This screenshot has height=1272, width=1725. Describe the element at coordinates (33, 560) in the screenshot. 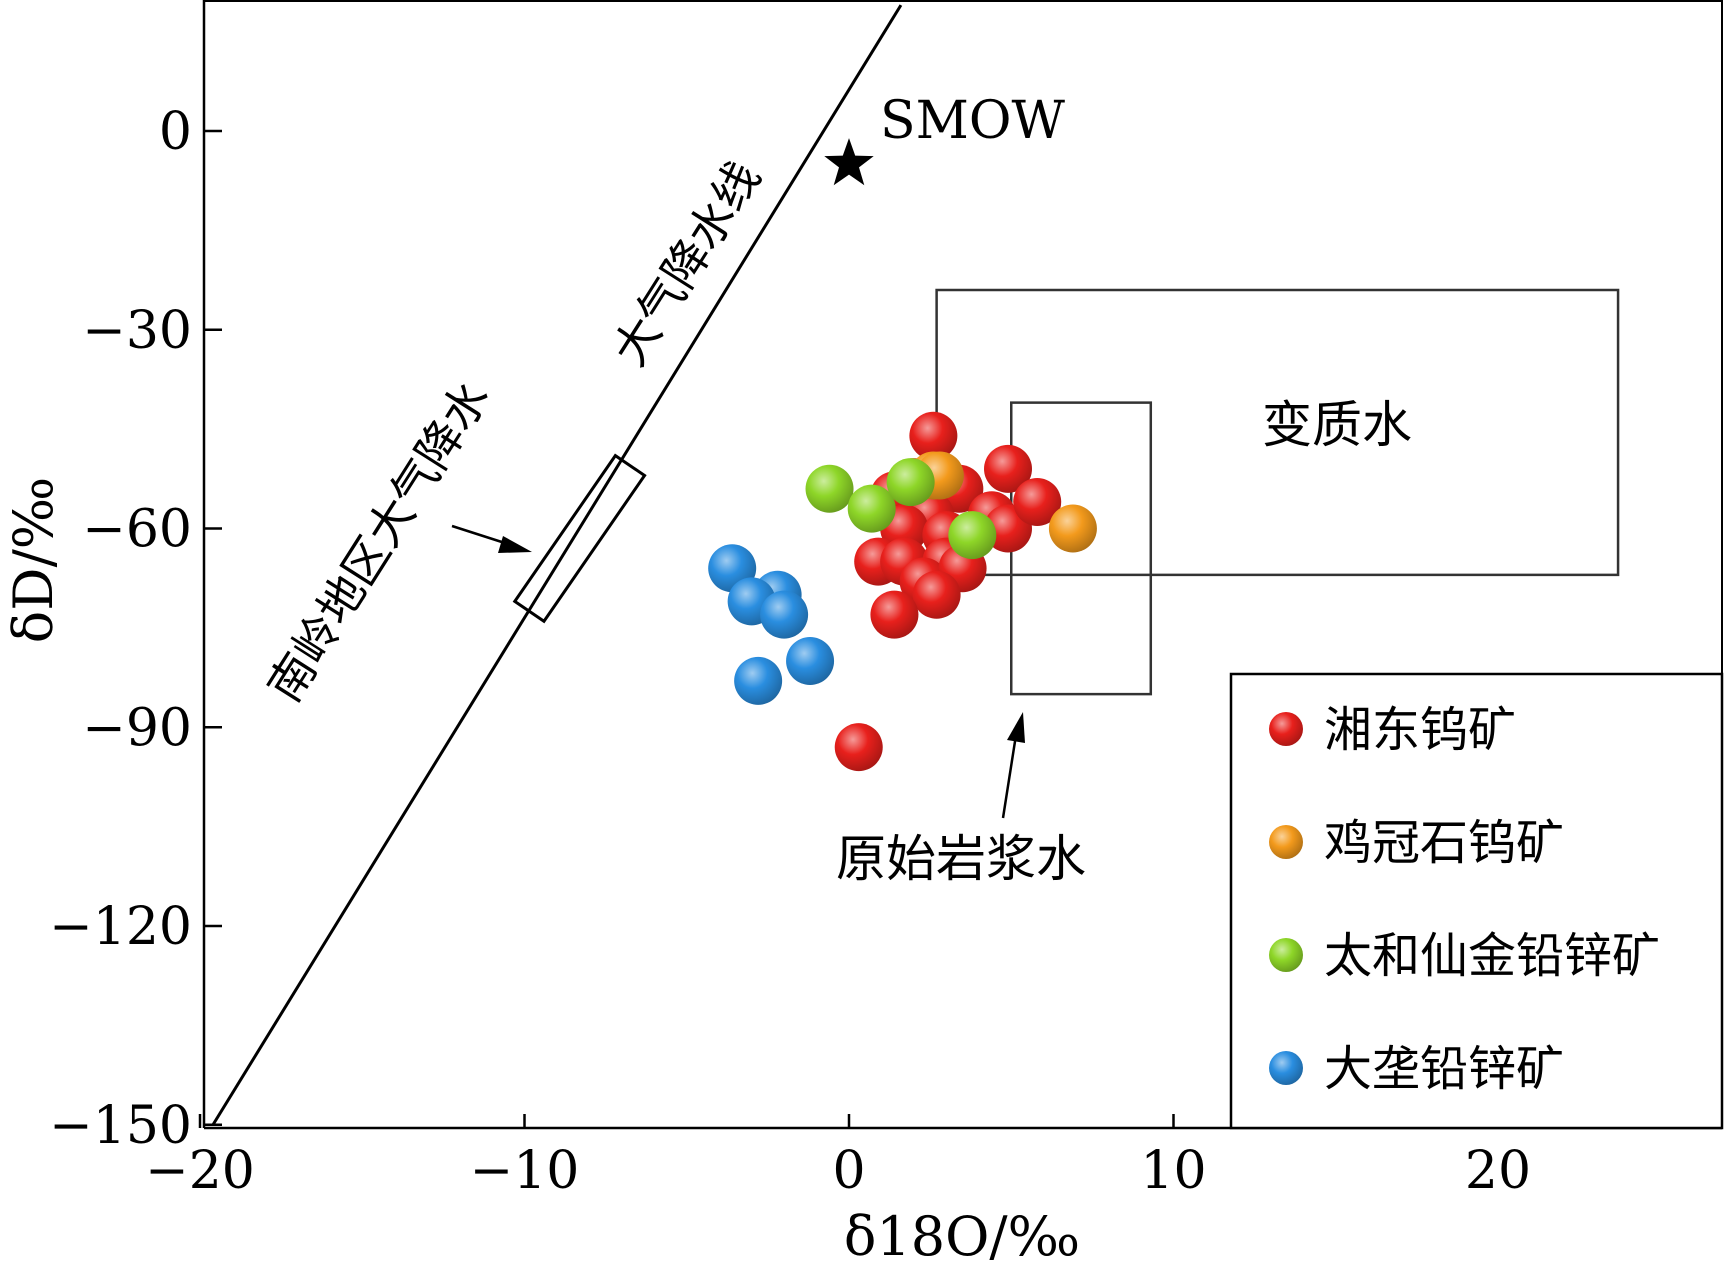

I see `y-axis-title: δD/‰` at that location.